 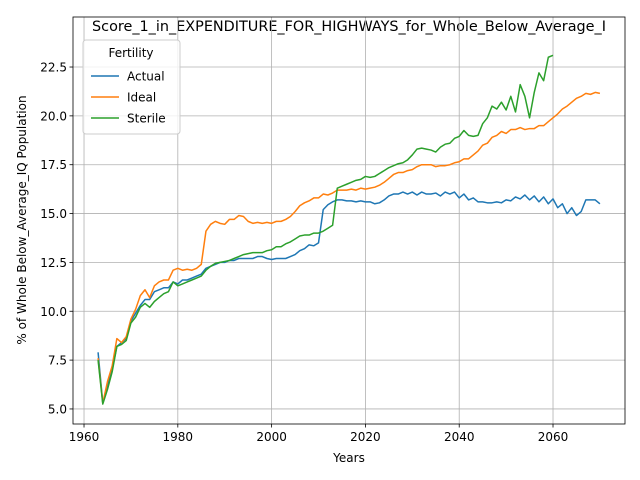 What do you see at coordinates (57, 361) in the screenshot?
I see `y-tick-label: 7.5` at bounding box center [57, 361].